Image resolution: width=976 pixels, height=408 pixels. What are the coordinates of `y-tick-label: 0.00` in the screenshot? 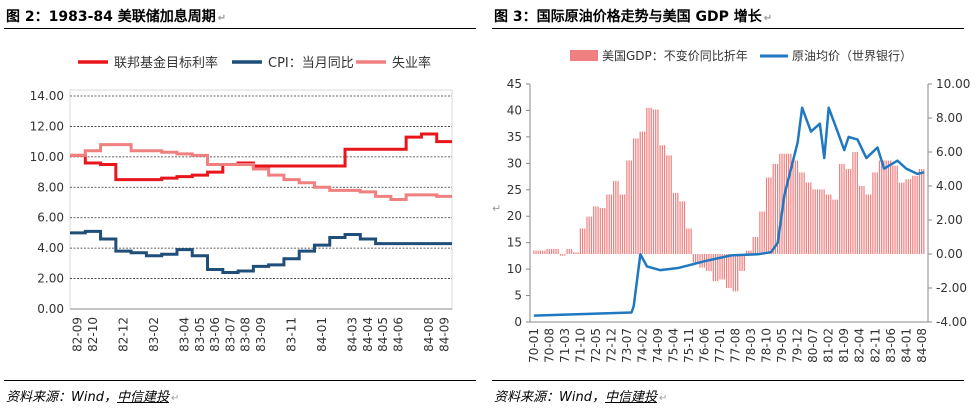 It's located at (50, 309).